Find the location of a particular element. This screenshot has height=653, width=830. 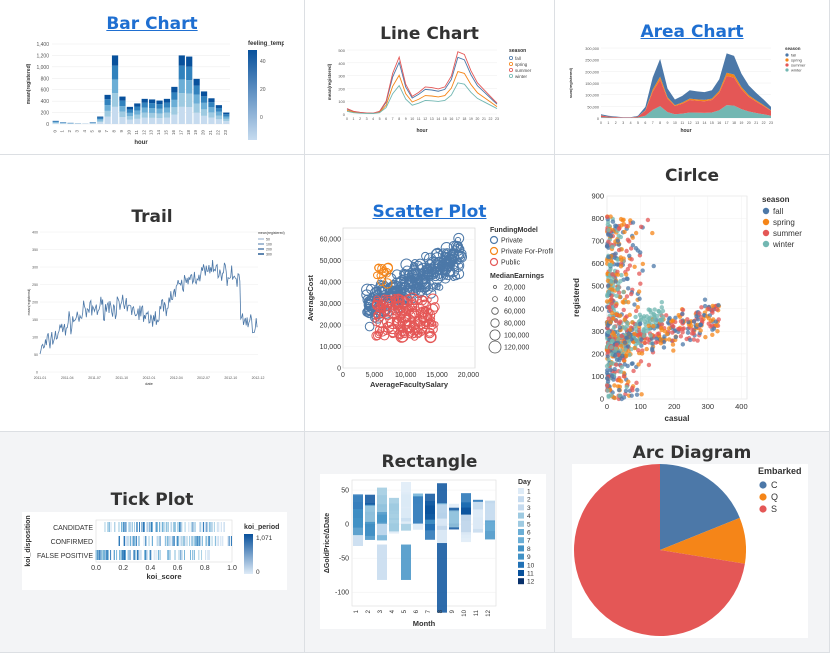

line-legend-symbol is located at coordinates (510, 69).